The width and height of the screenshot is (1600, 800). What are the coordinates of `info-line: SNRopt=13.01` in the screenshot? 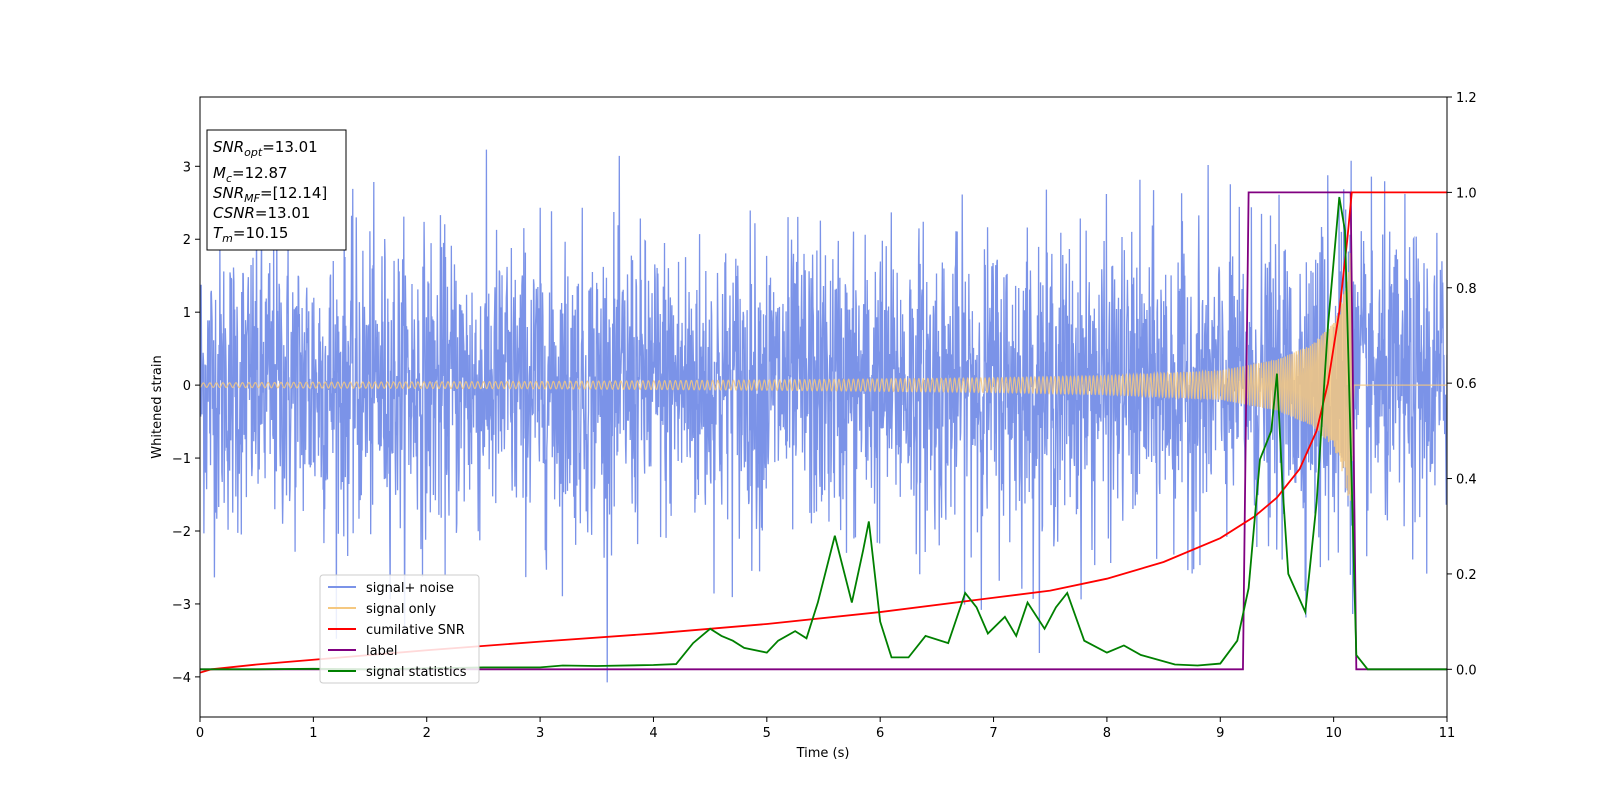 It's located at (265, 148).